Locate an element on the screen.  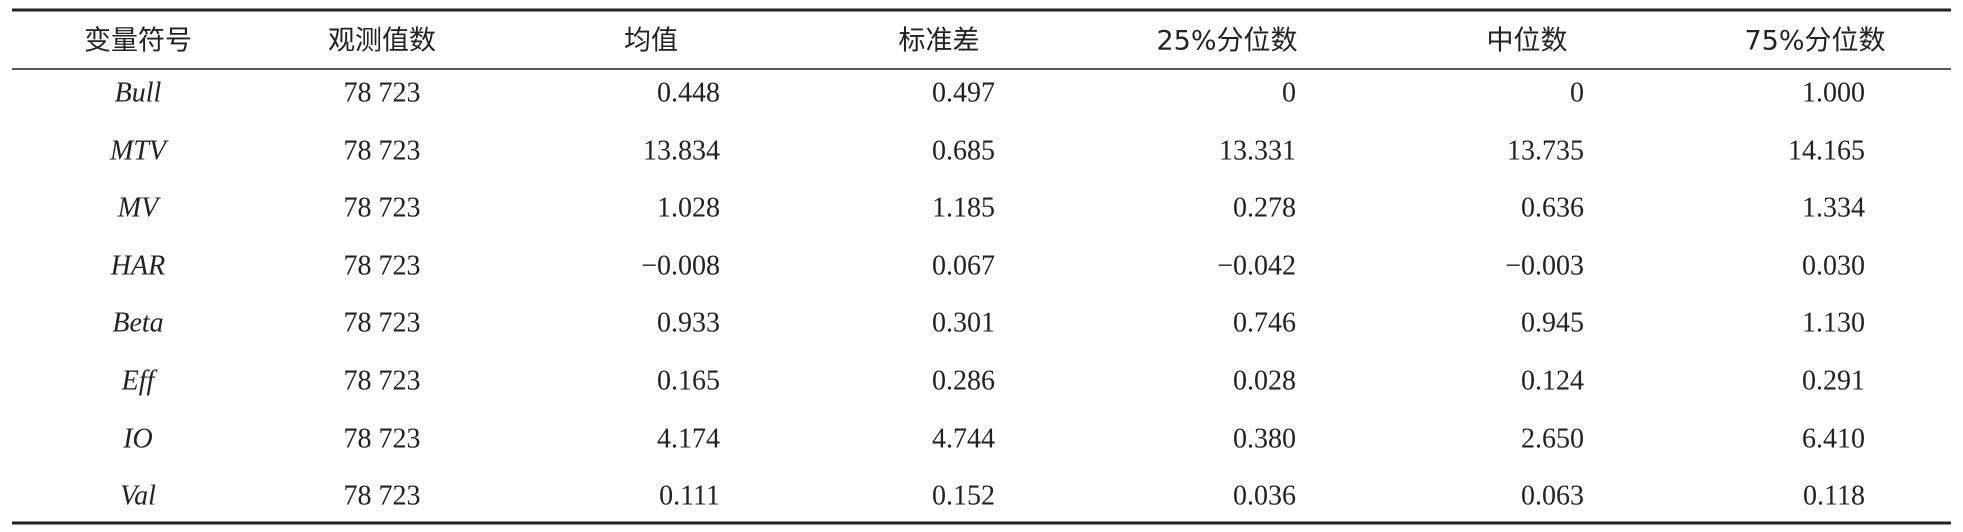
cell: 1.130 is located at coordinates (1833, 322).